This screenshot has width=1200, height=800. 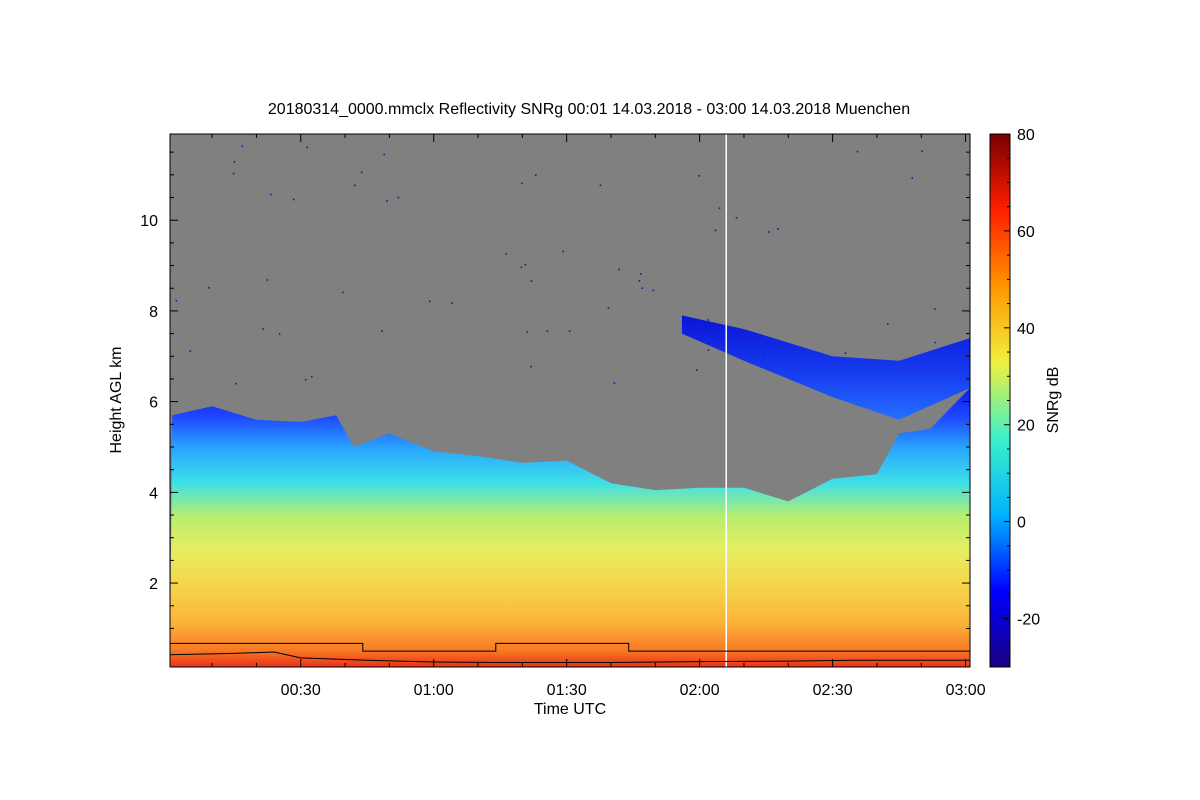 What do you see at coordinates (1026, 329) in the screenshot?
I see `colorbar-tick-label: 40` at bounding box center [1026, 329].